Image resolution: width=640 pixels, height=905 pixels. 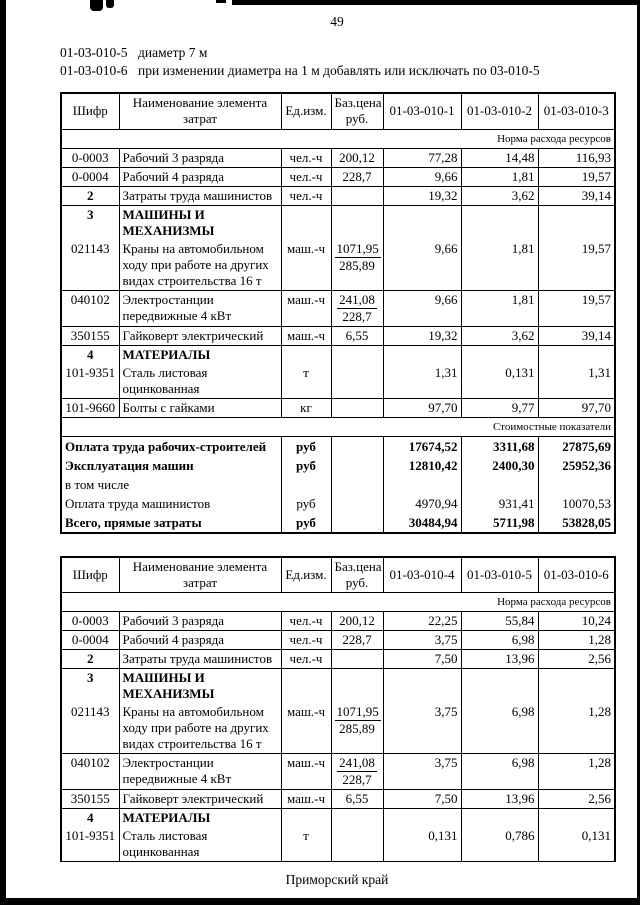 What do you see at coordinates (421, 465) in the screenshot?
I see `cost-row-value: 12810,42` at bounding box center [421, 465].